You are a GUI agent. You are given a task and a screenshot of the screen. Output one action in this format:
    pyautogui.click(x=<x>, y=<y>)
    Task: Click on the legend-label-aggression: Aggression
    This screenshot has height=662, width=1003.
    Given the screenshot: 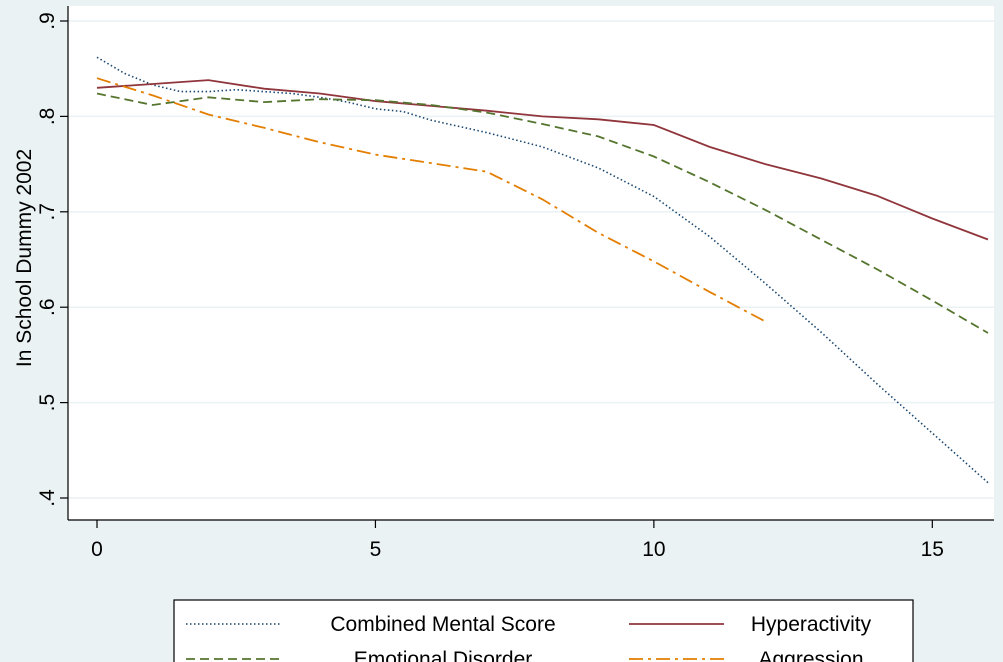 What is the action you would take?
    pyautogui.click(x=810, y=655)
    